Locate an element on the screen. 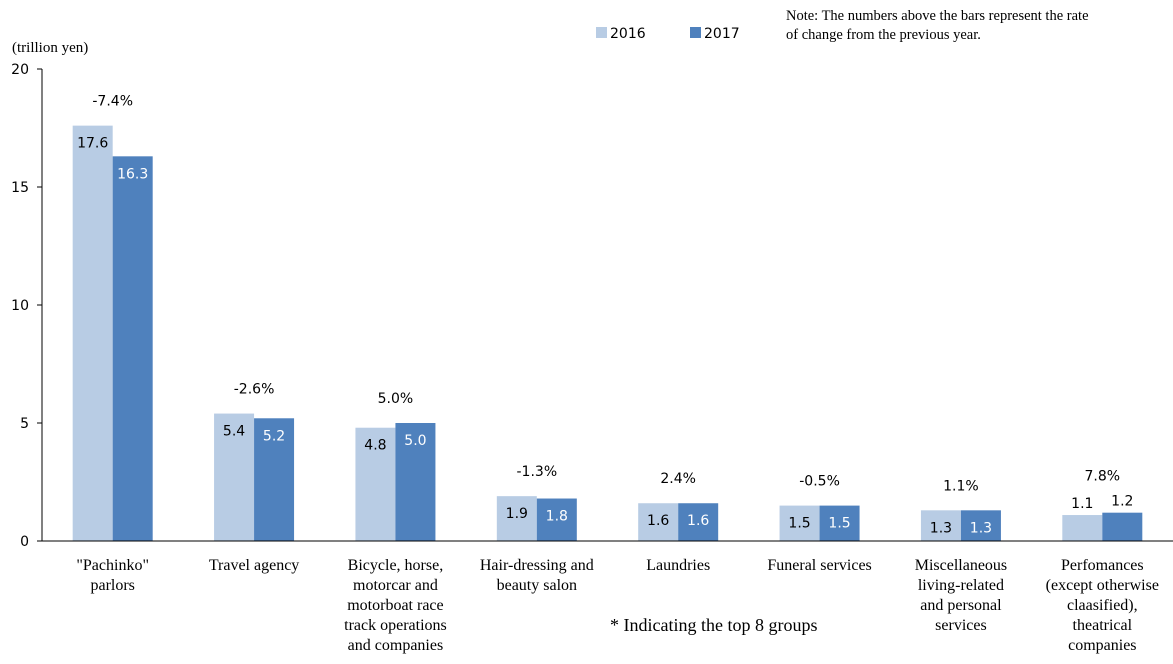  x-category-label-line: track operations is located at coordinates (395, 625).